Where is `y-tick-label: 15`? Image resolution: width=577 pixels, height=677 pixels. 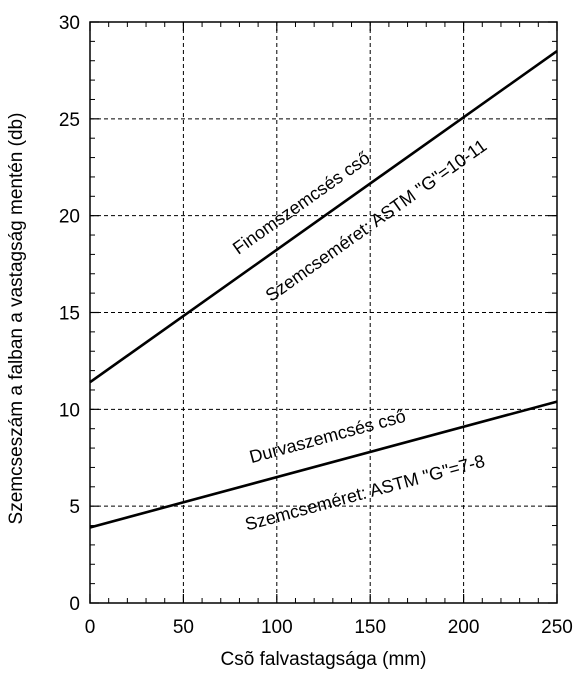 y-tick-label: 15 is located at coordinates (69, 314).